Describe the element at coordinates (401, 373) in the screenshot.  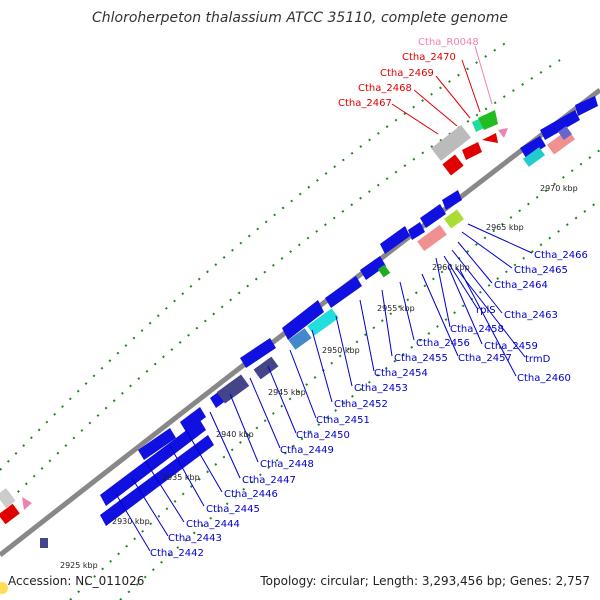
I see `gene-label: Ctha_2454` at that location.